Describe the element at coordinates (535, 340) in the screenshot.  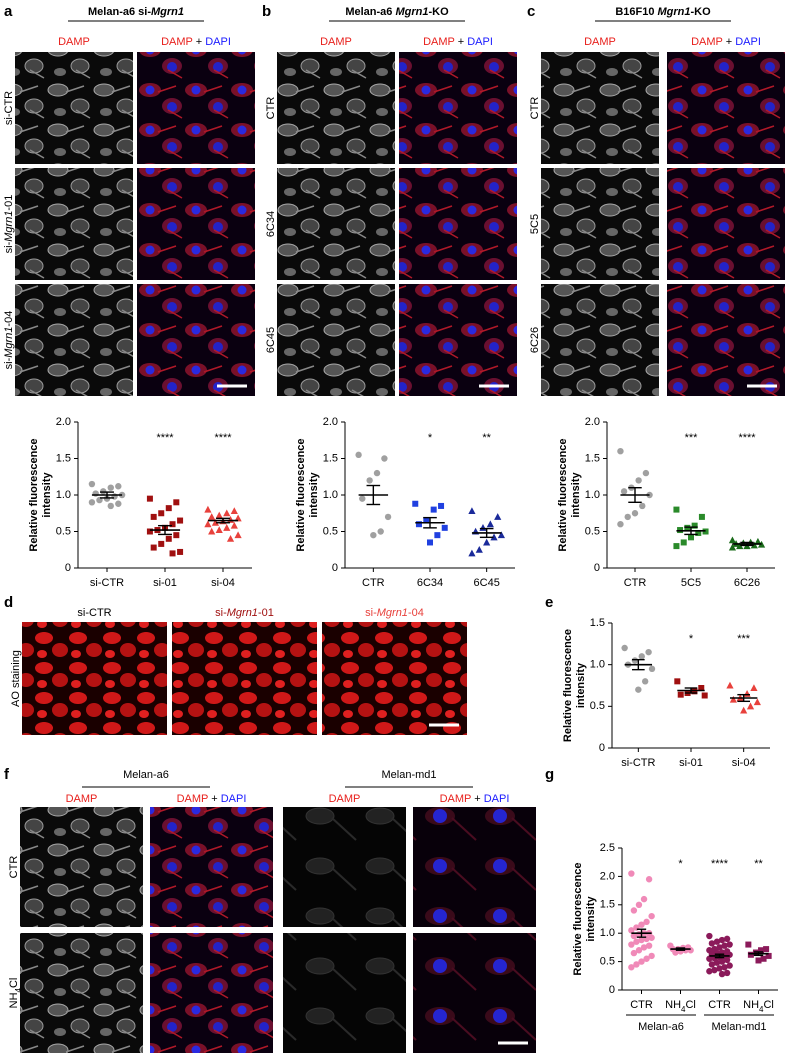
I see `text-part: 6C26` at that location.